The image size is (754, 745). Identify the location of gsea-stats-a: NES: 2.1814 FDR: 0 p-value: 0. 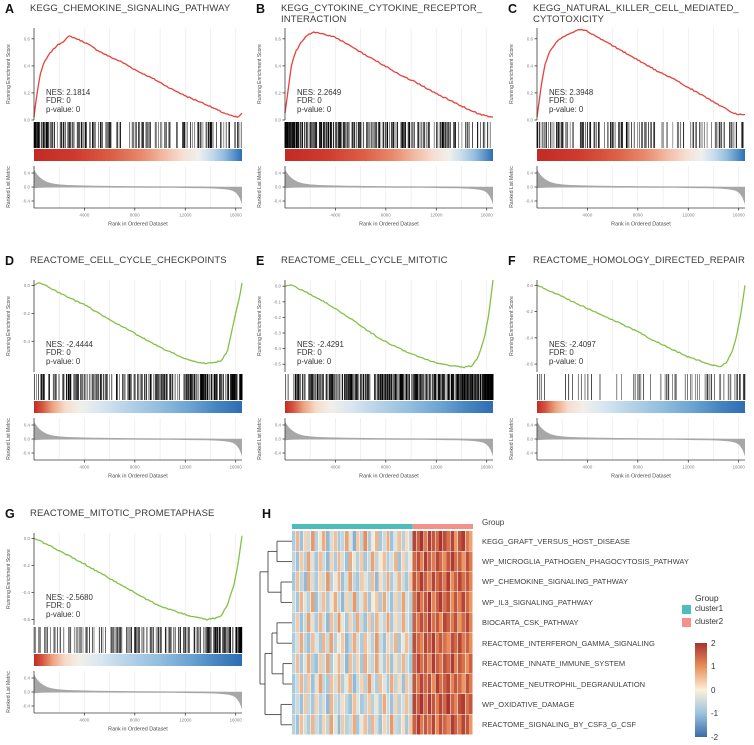
(68, 101).